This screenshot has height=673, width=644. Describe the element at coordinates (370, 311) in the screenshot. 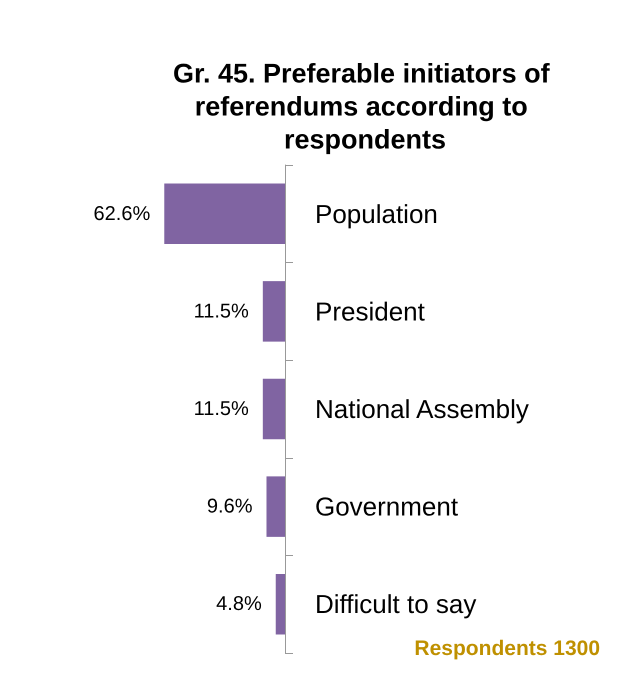

I see `y-tick-label: President` at that location.